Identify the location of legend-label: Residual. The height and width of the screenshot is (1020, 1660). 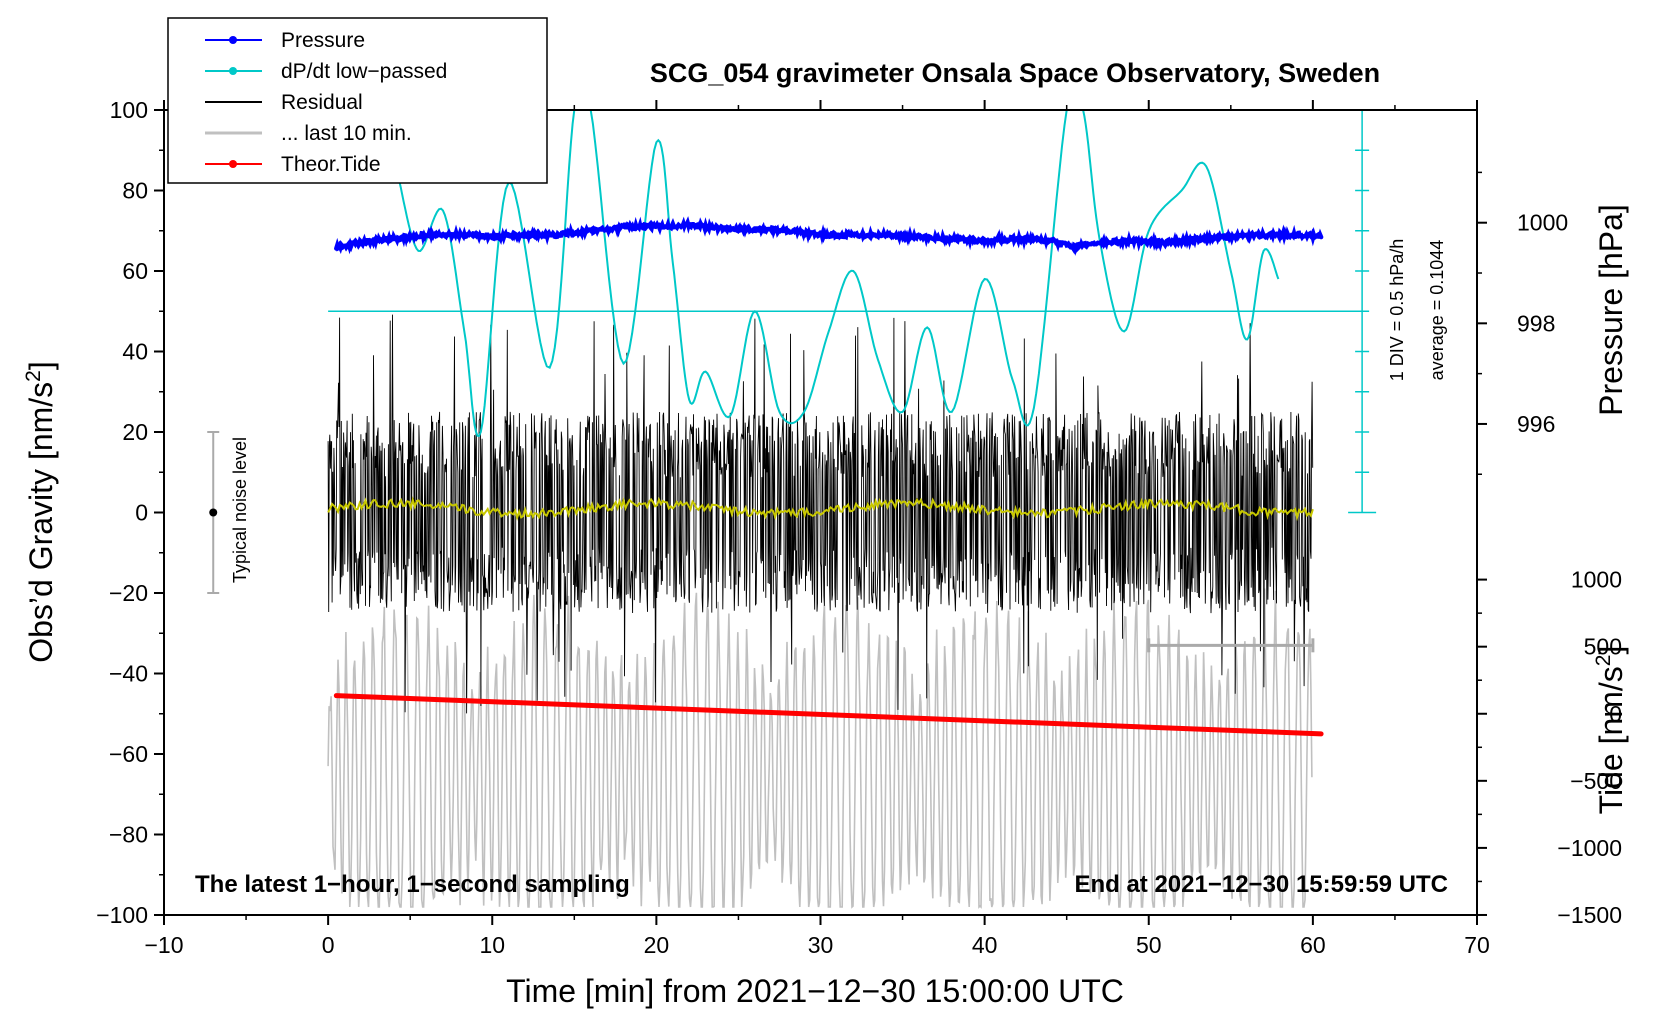
(322, 102).